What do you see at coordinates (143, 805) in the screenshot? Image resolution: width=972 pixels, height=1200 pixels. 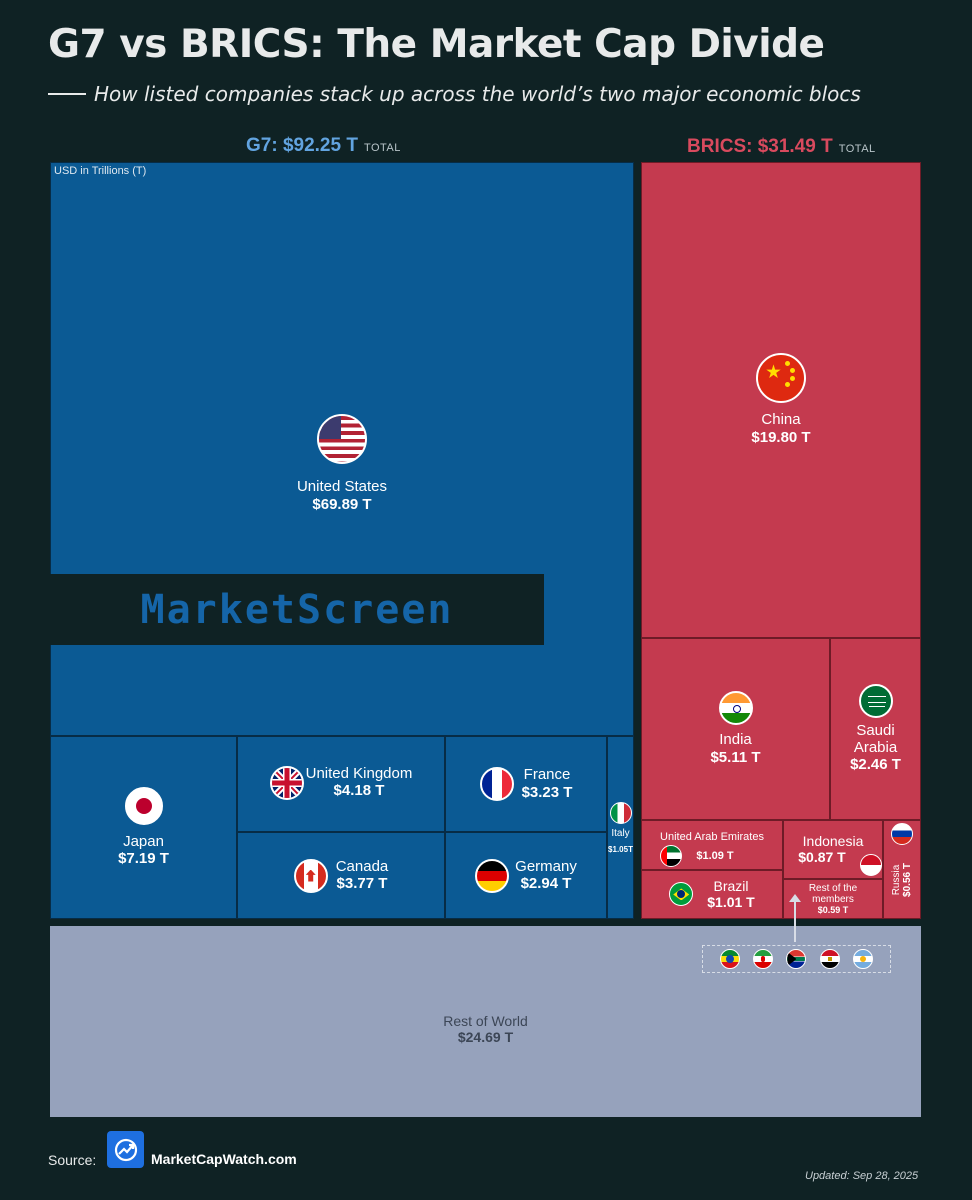 I see `japan-flag-icon` at bounding box center [143, 805].